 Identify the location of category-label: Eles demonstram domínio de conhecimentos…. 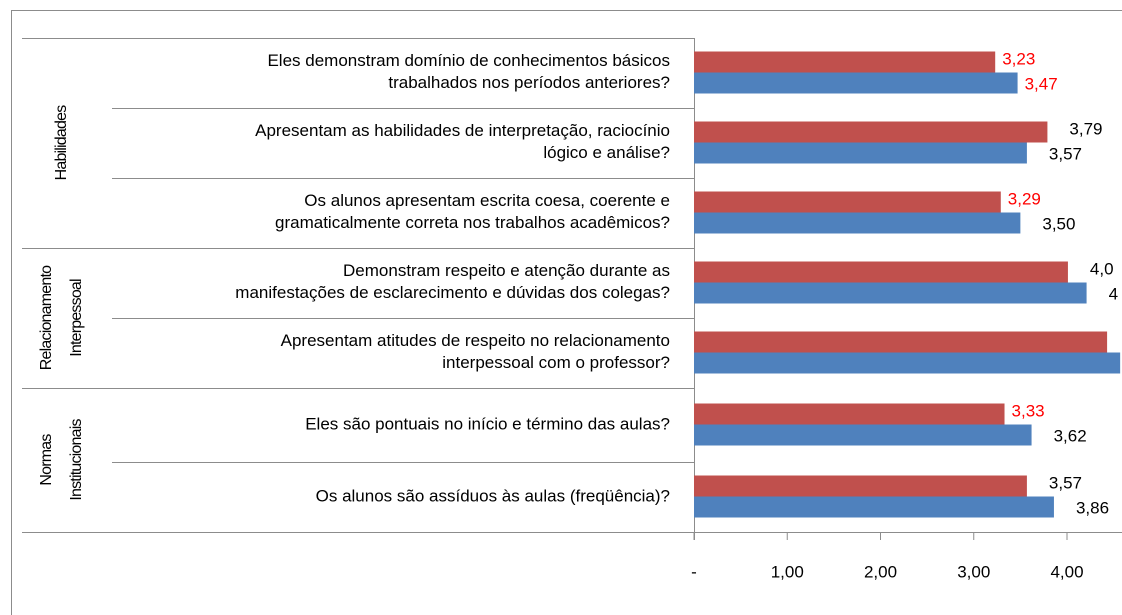
(468, 71).